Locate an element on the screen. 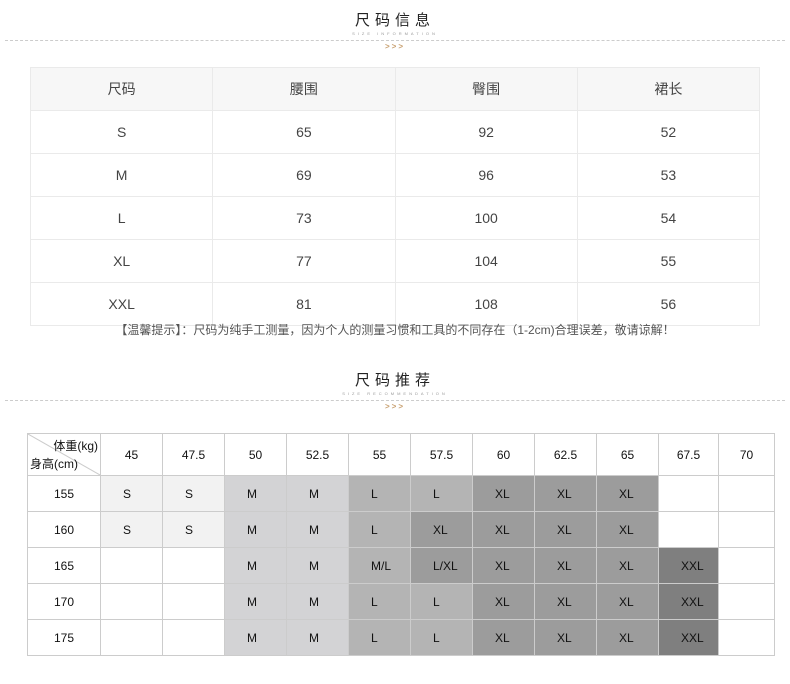 This screenshot has height=684, width=790. size-info-heading: 尺码信息 SIZE INFORMATION >>> is located at coordinates (395, 30).